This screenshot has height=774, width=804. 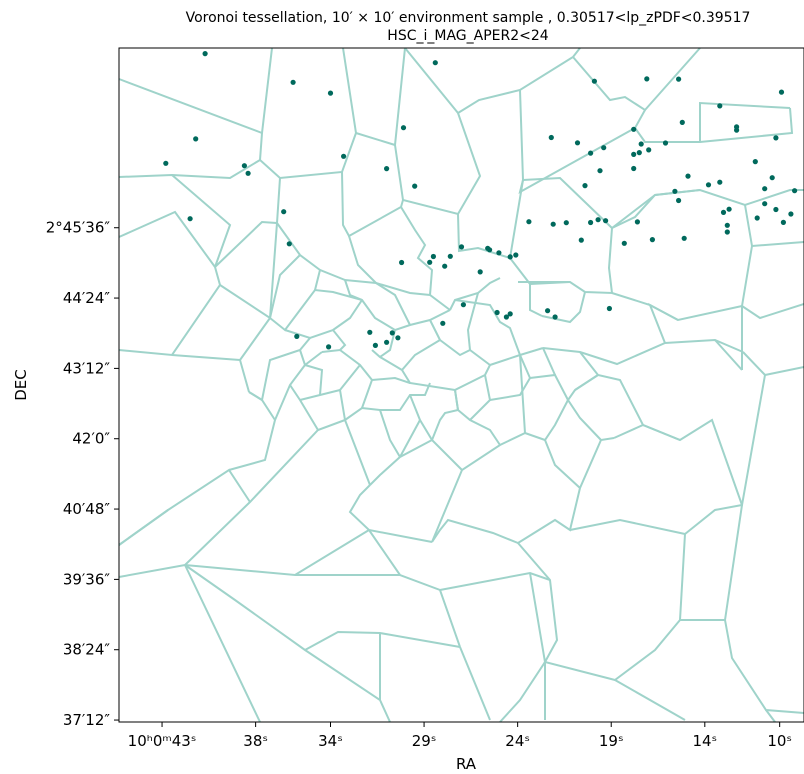 I want to click on y-tick-label: 38′24″, so click(x=87, y=650).